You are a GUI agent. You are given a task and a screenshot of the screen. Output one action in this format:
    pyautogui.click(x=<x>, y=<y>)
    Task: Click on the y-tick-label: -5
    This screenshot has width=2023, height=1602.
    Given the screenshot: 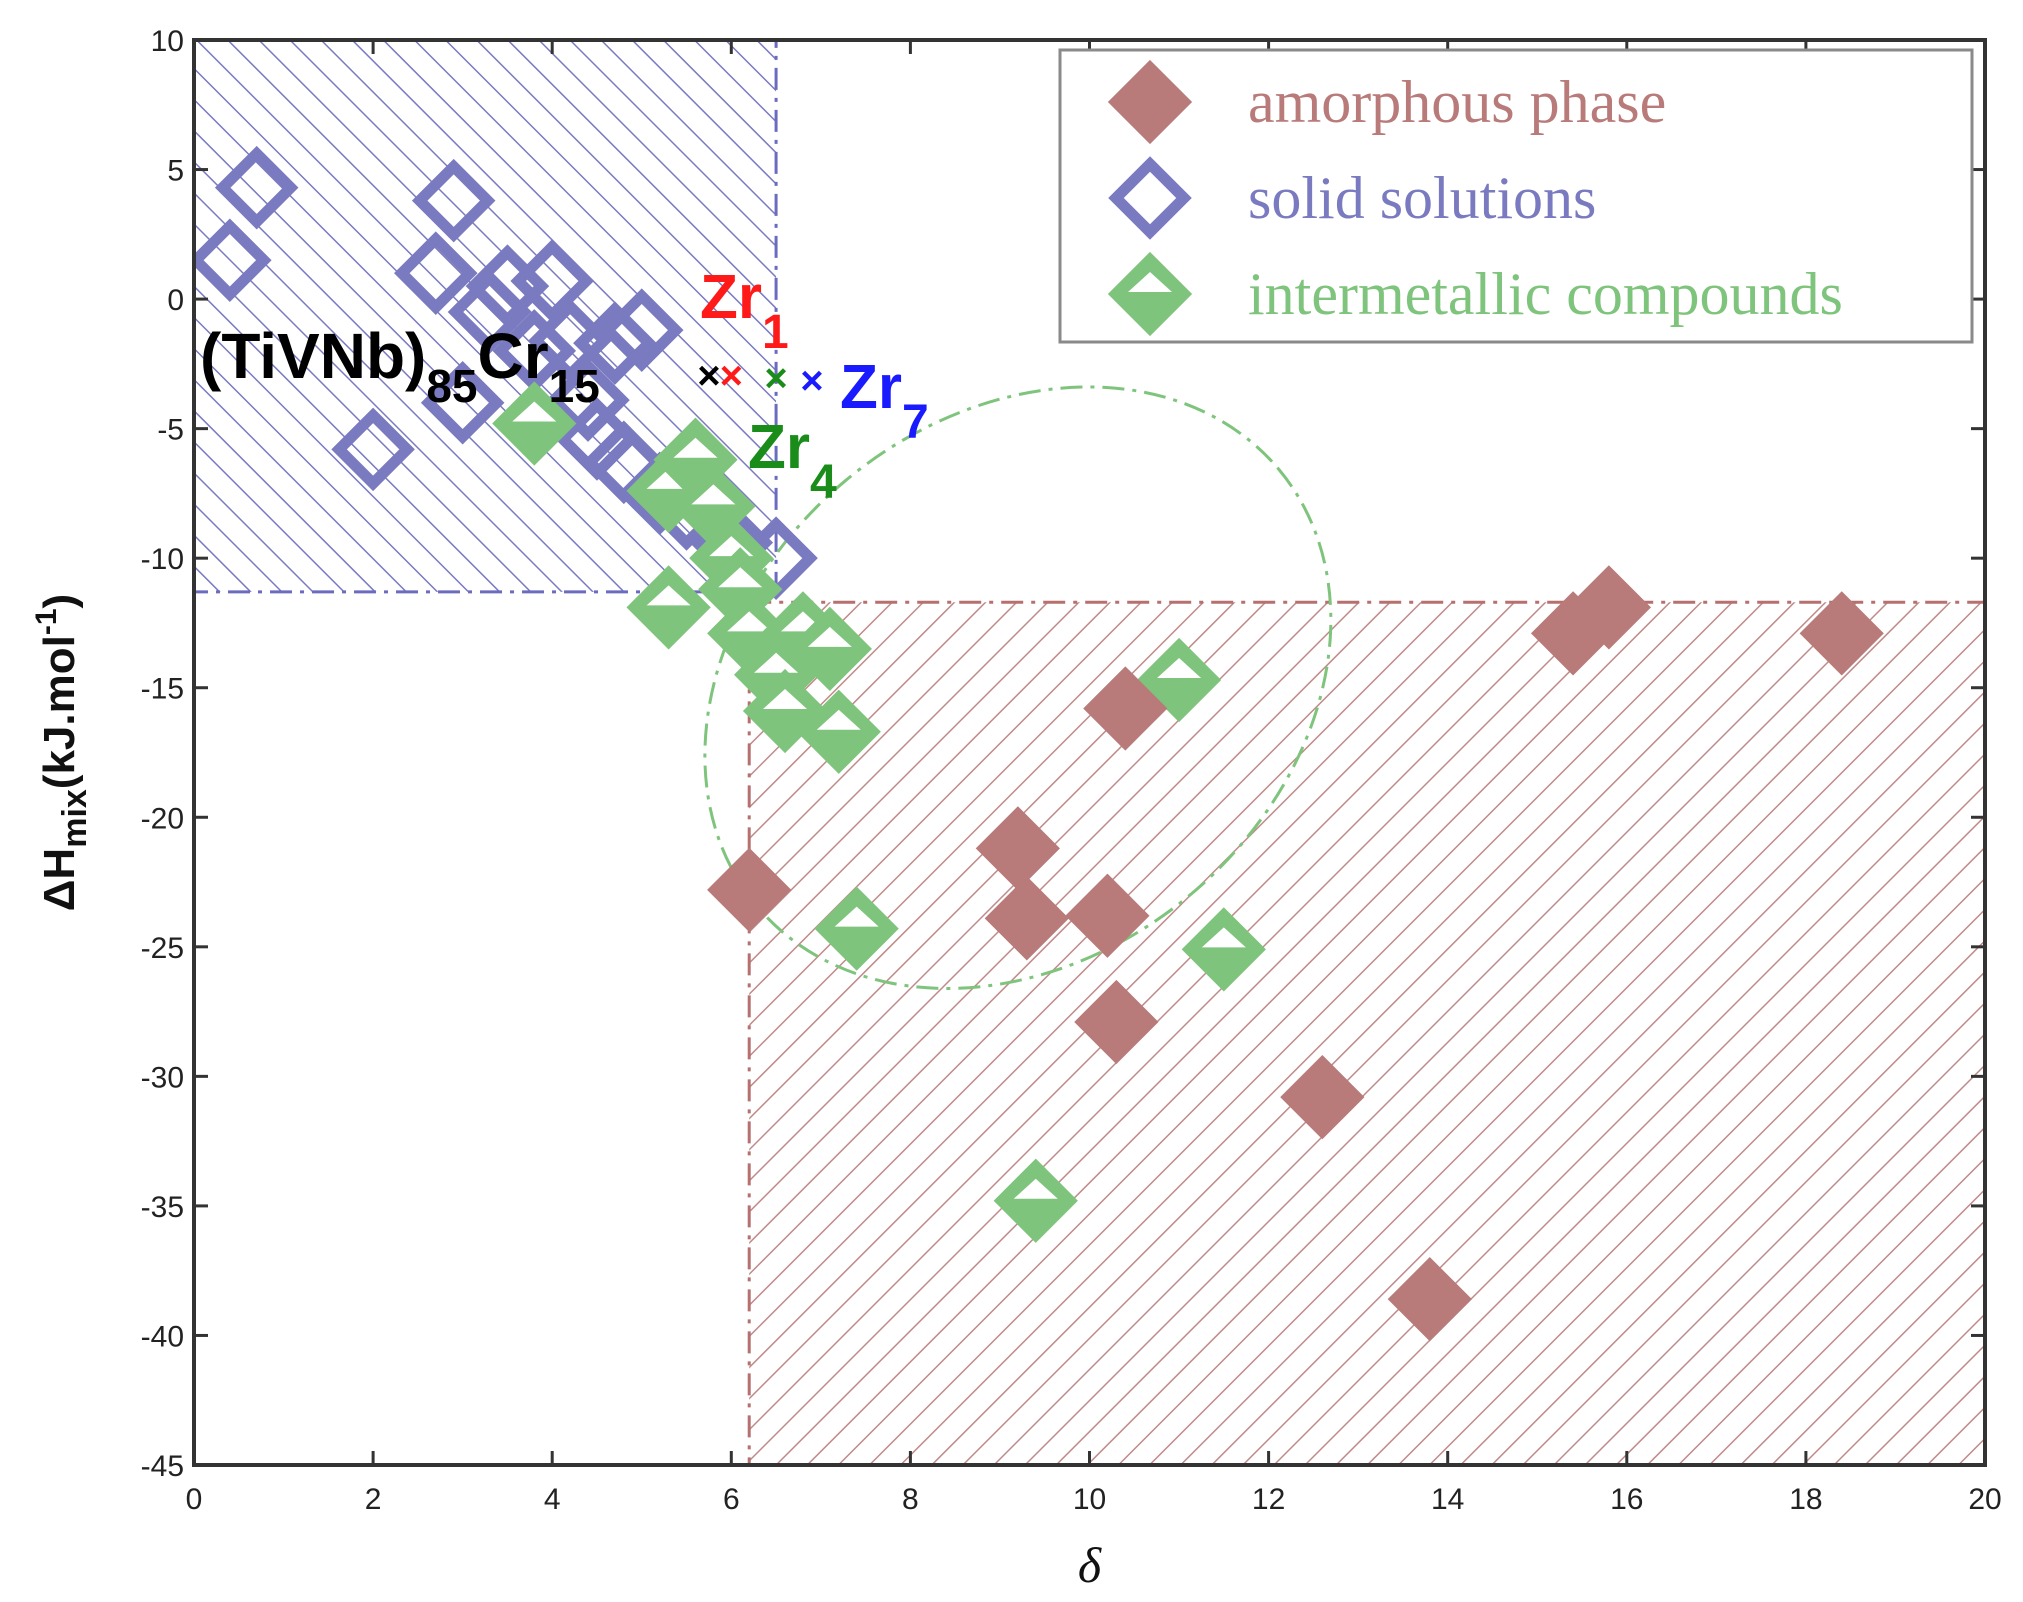 What is the action you would take?
    pyautogui.click(x=170, y=430)
    